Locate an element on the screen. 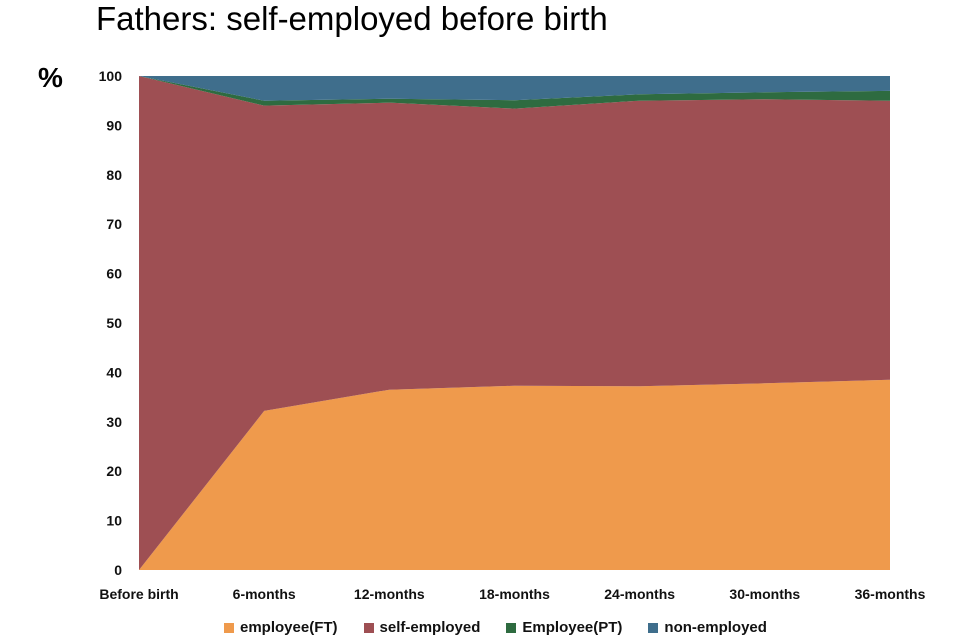  legend-item: Employee(PT) is located at coordinates (564, 627).